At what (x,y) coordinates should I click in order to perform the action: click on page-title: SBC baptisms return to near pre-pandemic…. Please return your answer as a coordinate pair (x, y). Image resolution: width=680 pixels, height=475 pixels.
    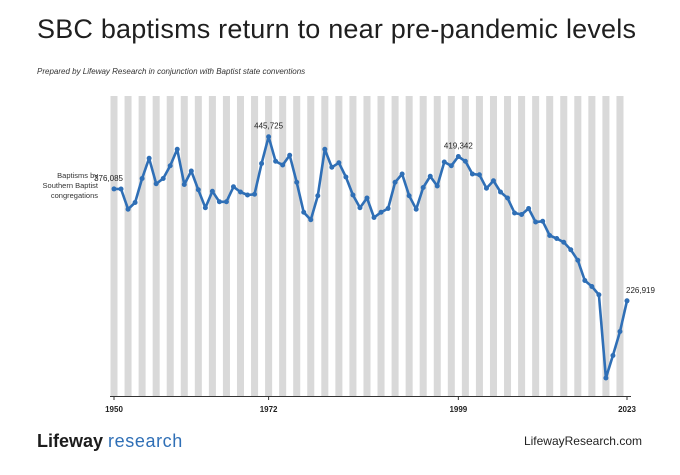
    Looking at the image, I should click on (337, 29).